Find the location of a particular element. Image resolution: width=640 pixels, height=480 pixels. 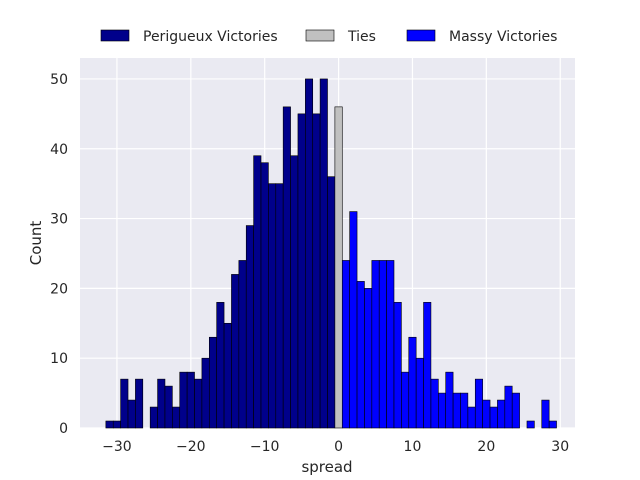

legend: Perigueux Victories Ties Massy Victories is located at coordinates (328, 37).